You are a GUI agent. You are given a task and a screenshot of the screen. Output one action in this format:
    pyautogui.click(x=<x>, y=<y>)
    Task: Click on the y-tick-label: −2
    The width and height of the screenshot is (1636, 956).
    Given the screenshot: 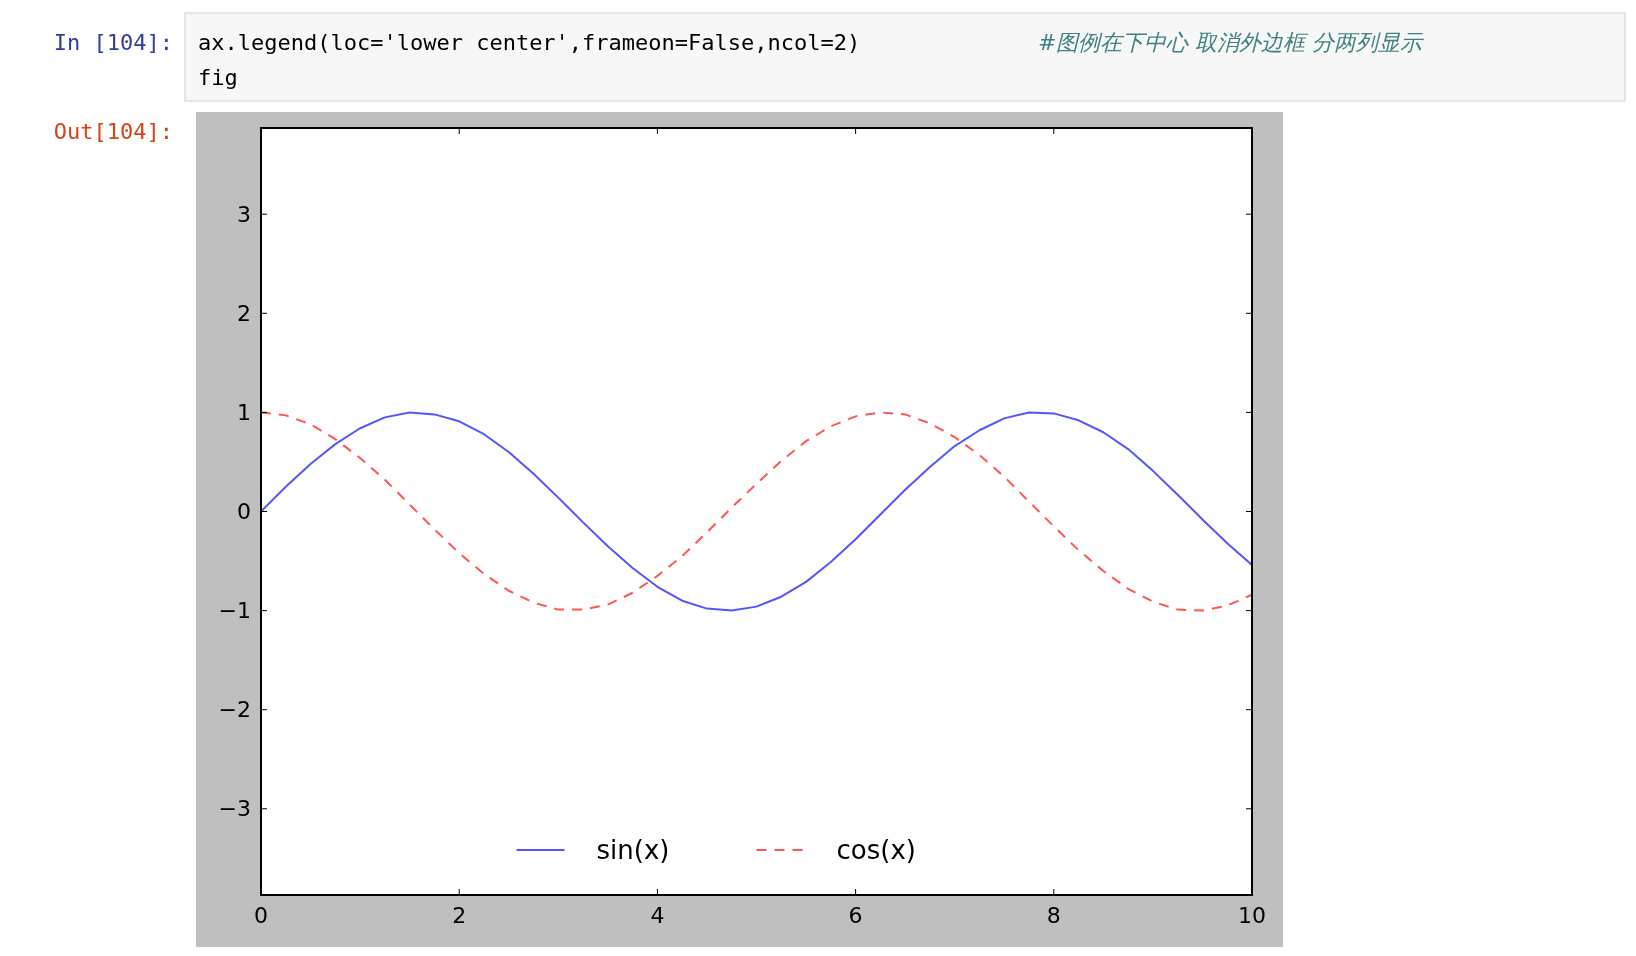 What is the action you would take?
    pyautogui.click(x=234, y=710)
    